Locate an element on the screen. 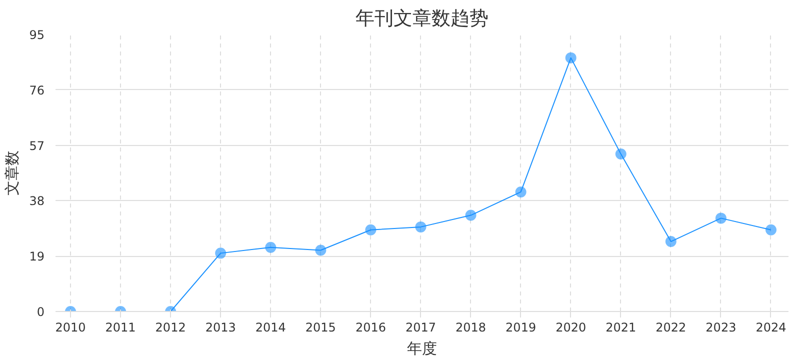 The image size is (810, 360). x-tick-label: 2013 is located at coordinates (220, 327).